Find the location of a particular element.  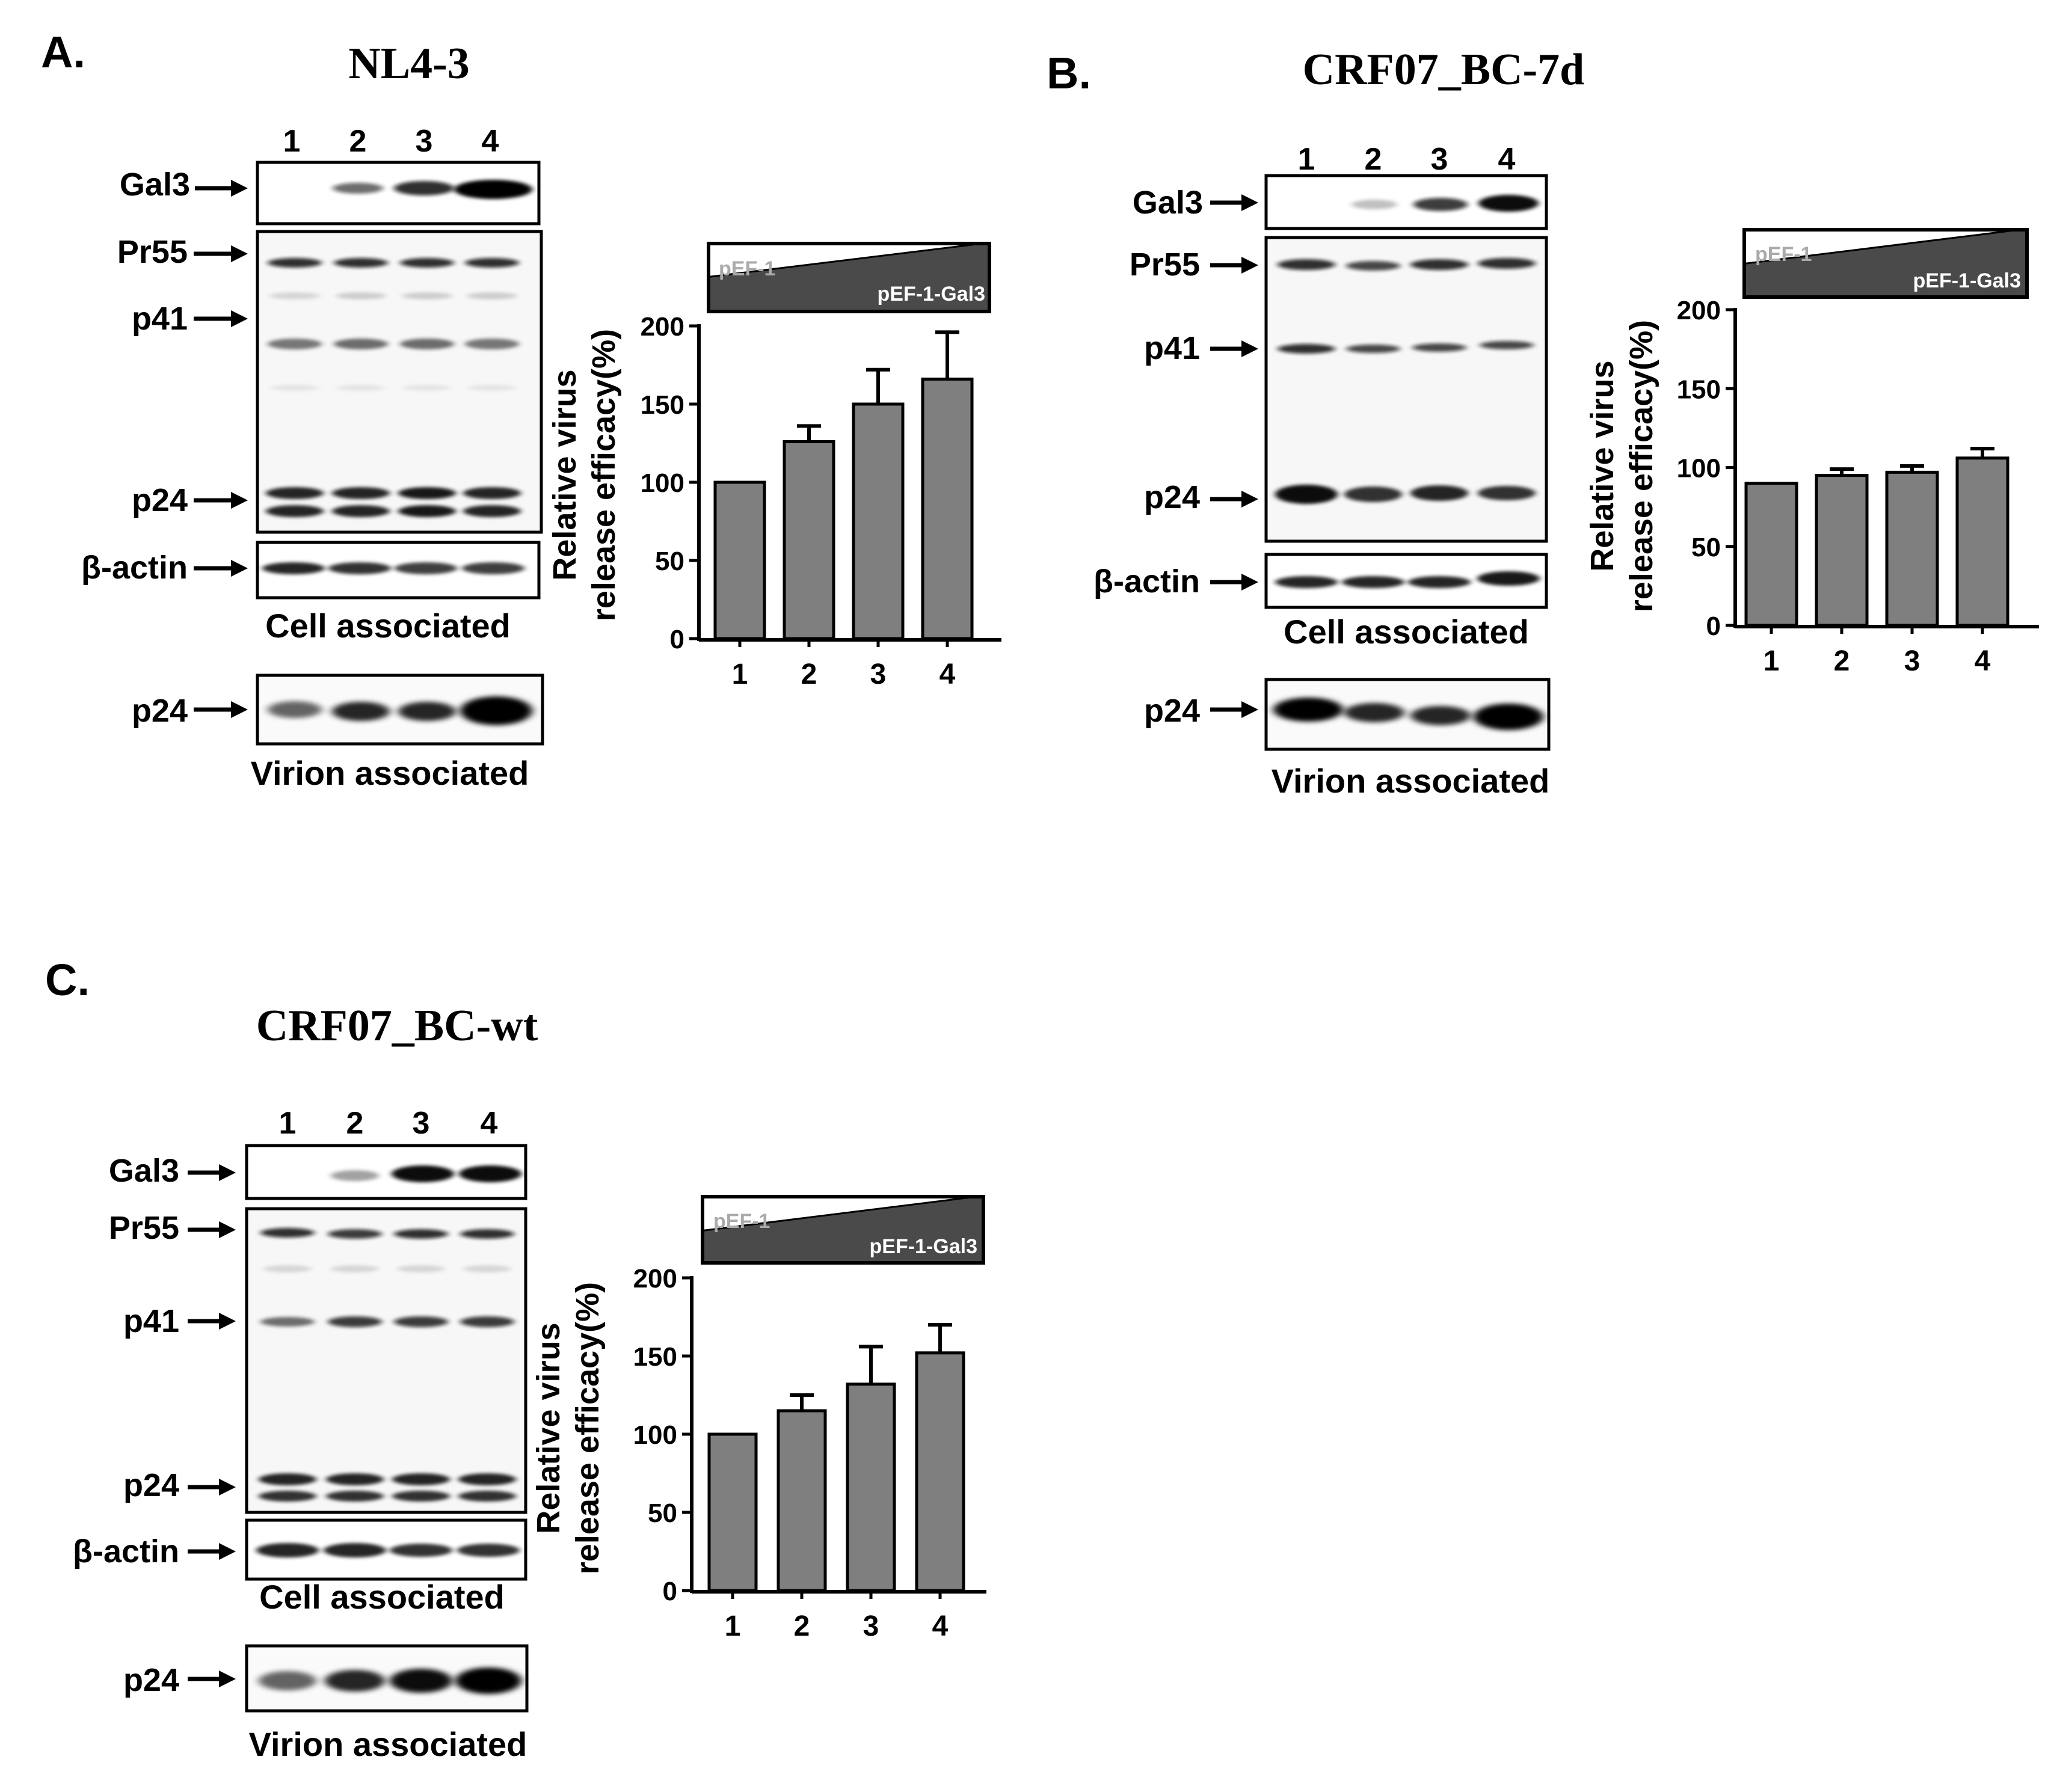

band-row-mid is located at coordinates (394, 344).